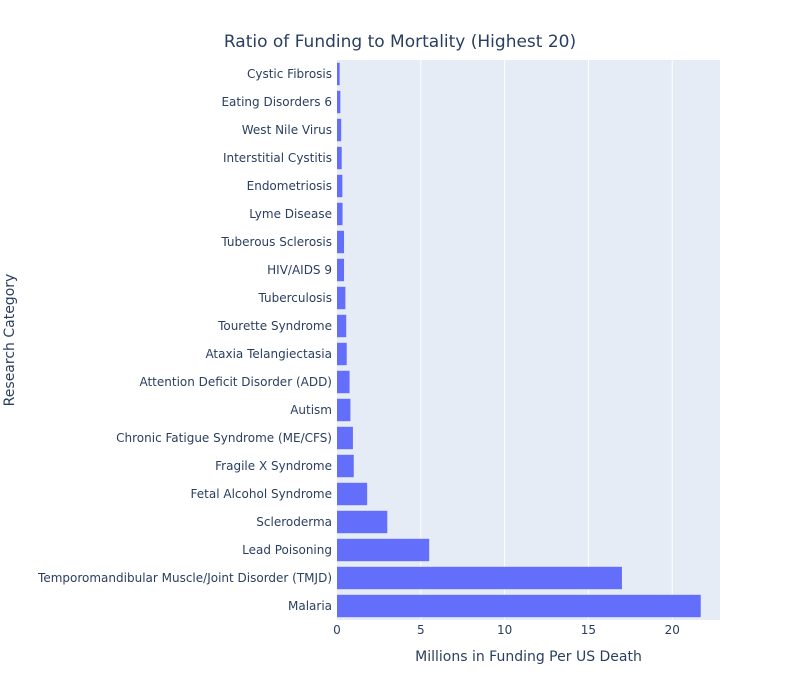 This screenshot has width=800, height=700. I want to click on y-tick-label: Malaria, so click(310, 606).